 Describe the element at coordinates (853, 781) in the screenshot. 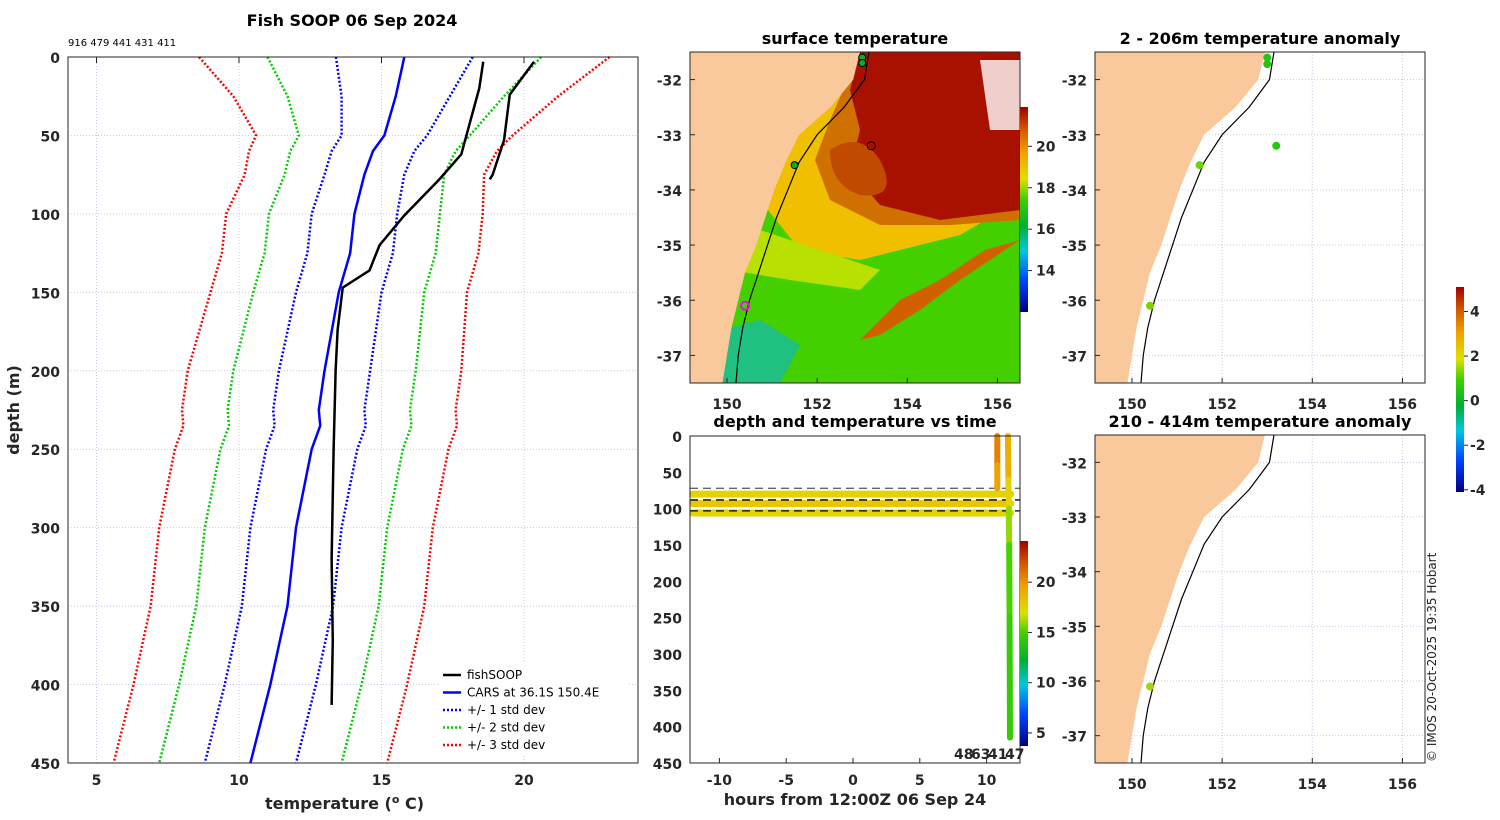

I see `x-tick-label: 0` at that location.